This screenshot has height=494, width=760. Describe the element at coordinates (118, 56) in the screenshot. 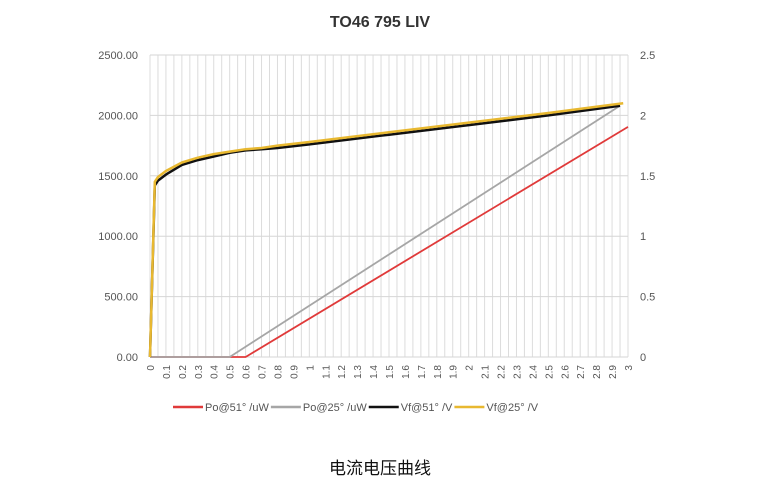

I see `y-tick-label: 2500.00` at that location.